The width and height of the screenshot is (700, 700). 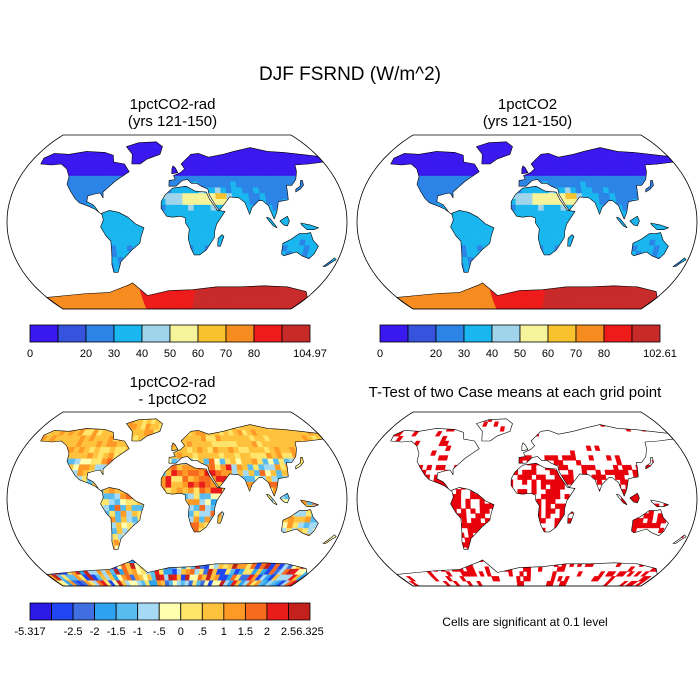 What do you see at coordinates (172, 391) in the screenshot?
I see `panel-title-difference: 1pctCO2-rad - 1pctCO2` at bounding box center [172, 391].